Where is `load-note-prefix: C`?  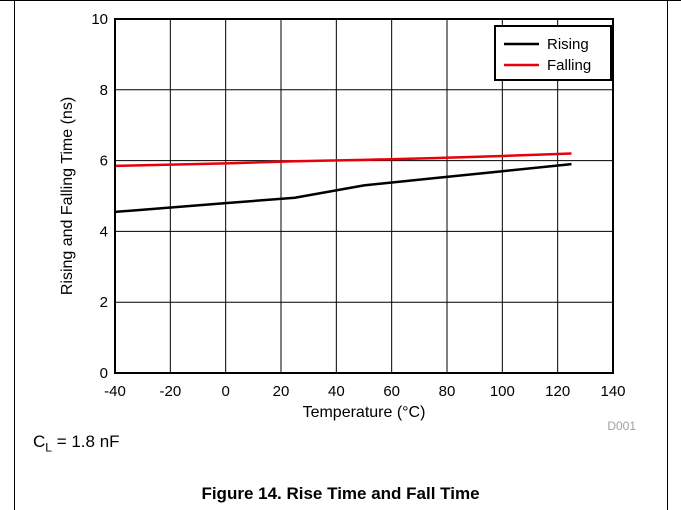 load-note-prefix: C is located at coordinates (39, 441).